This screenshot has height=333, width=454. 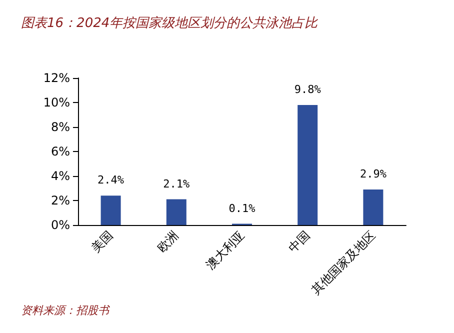 What do you see at coordinates (60, 176) in the screenshot?
I see `y-tick-label: 4%` at bounding box center [60, 176].